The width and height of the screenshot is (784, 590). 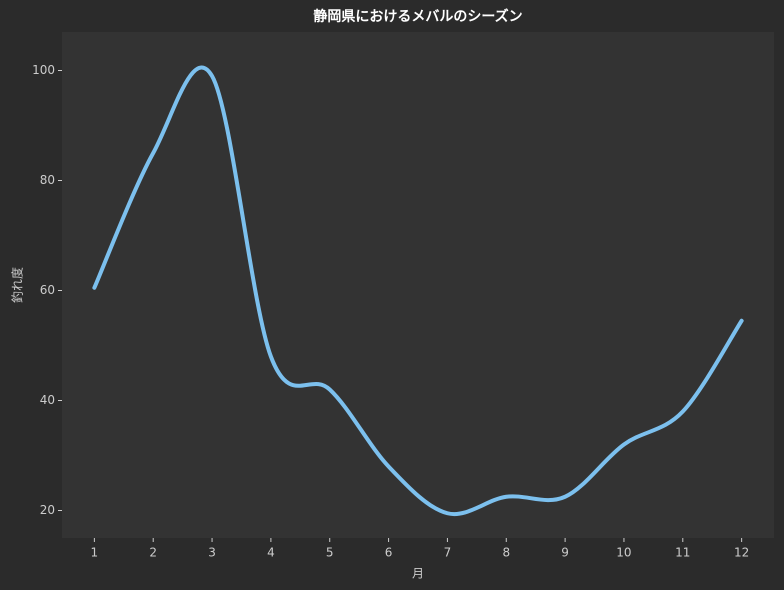 What do you see at coordinates (389, 553) in the screenshot?
I see `x-tick-label: 6` at bounding box center [389, 553].